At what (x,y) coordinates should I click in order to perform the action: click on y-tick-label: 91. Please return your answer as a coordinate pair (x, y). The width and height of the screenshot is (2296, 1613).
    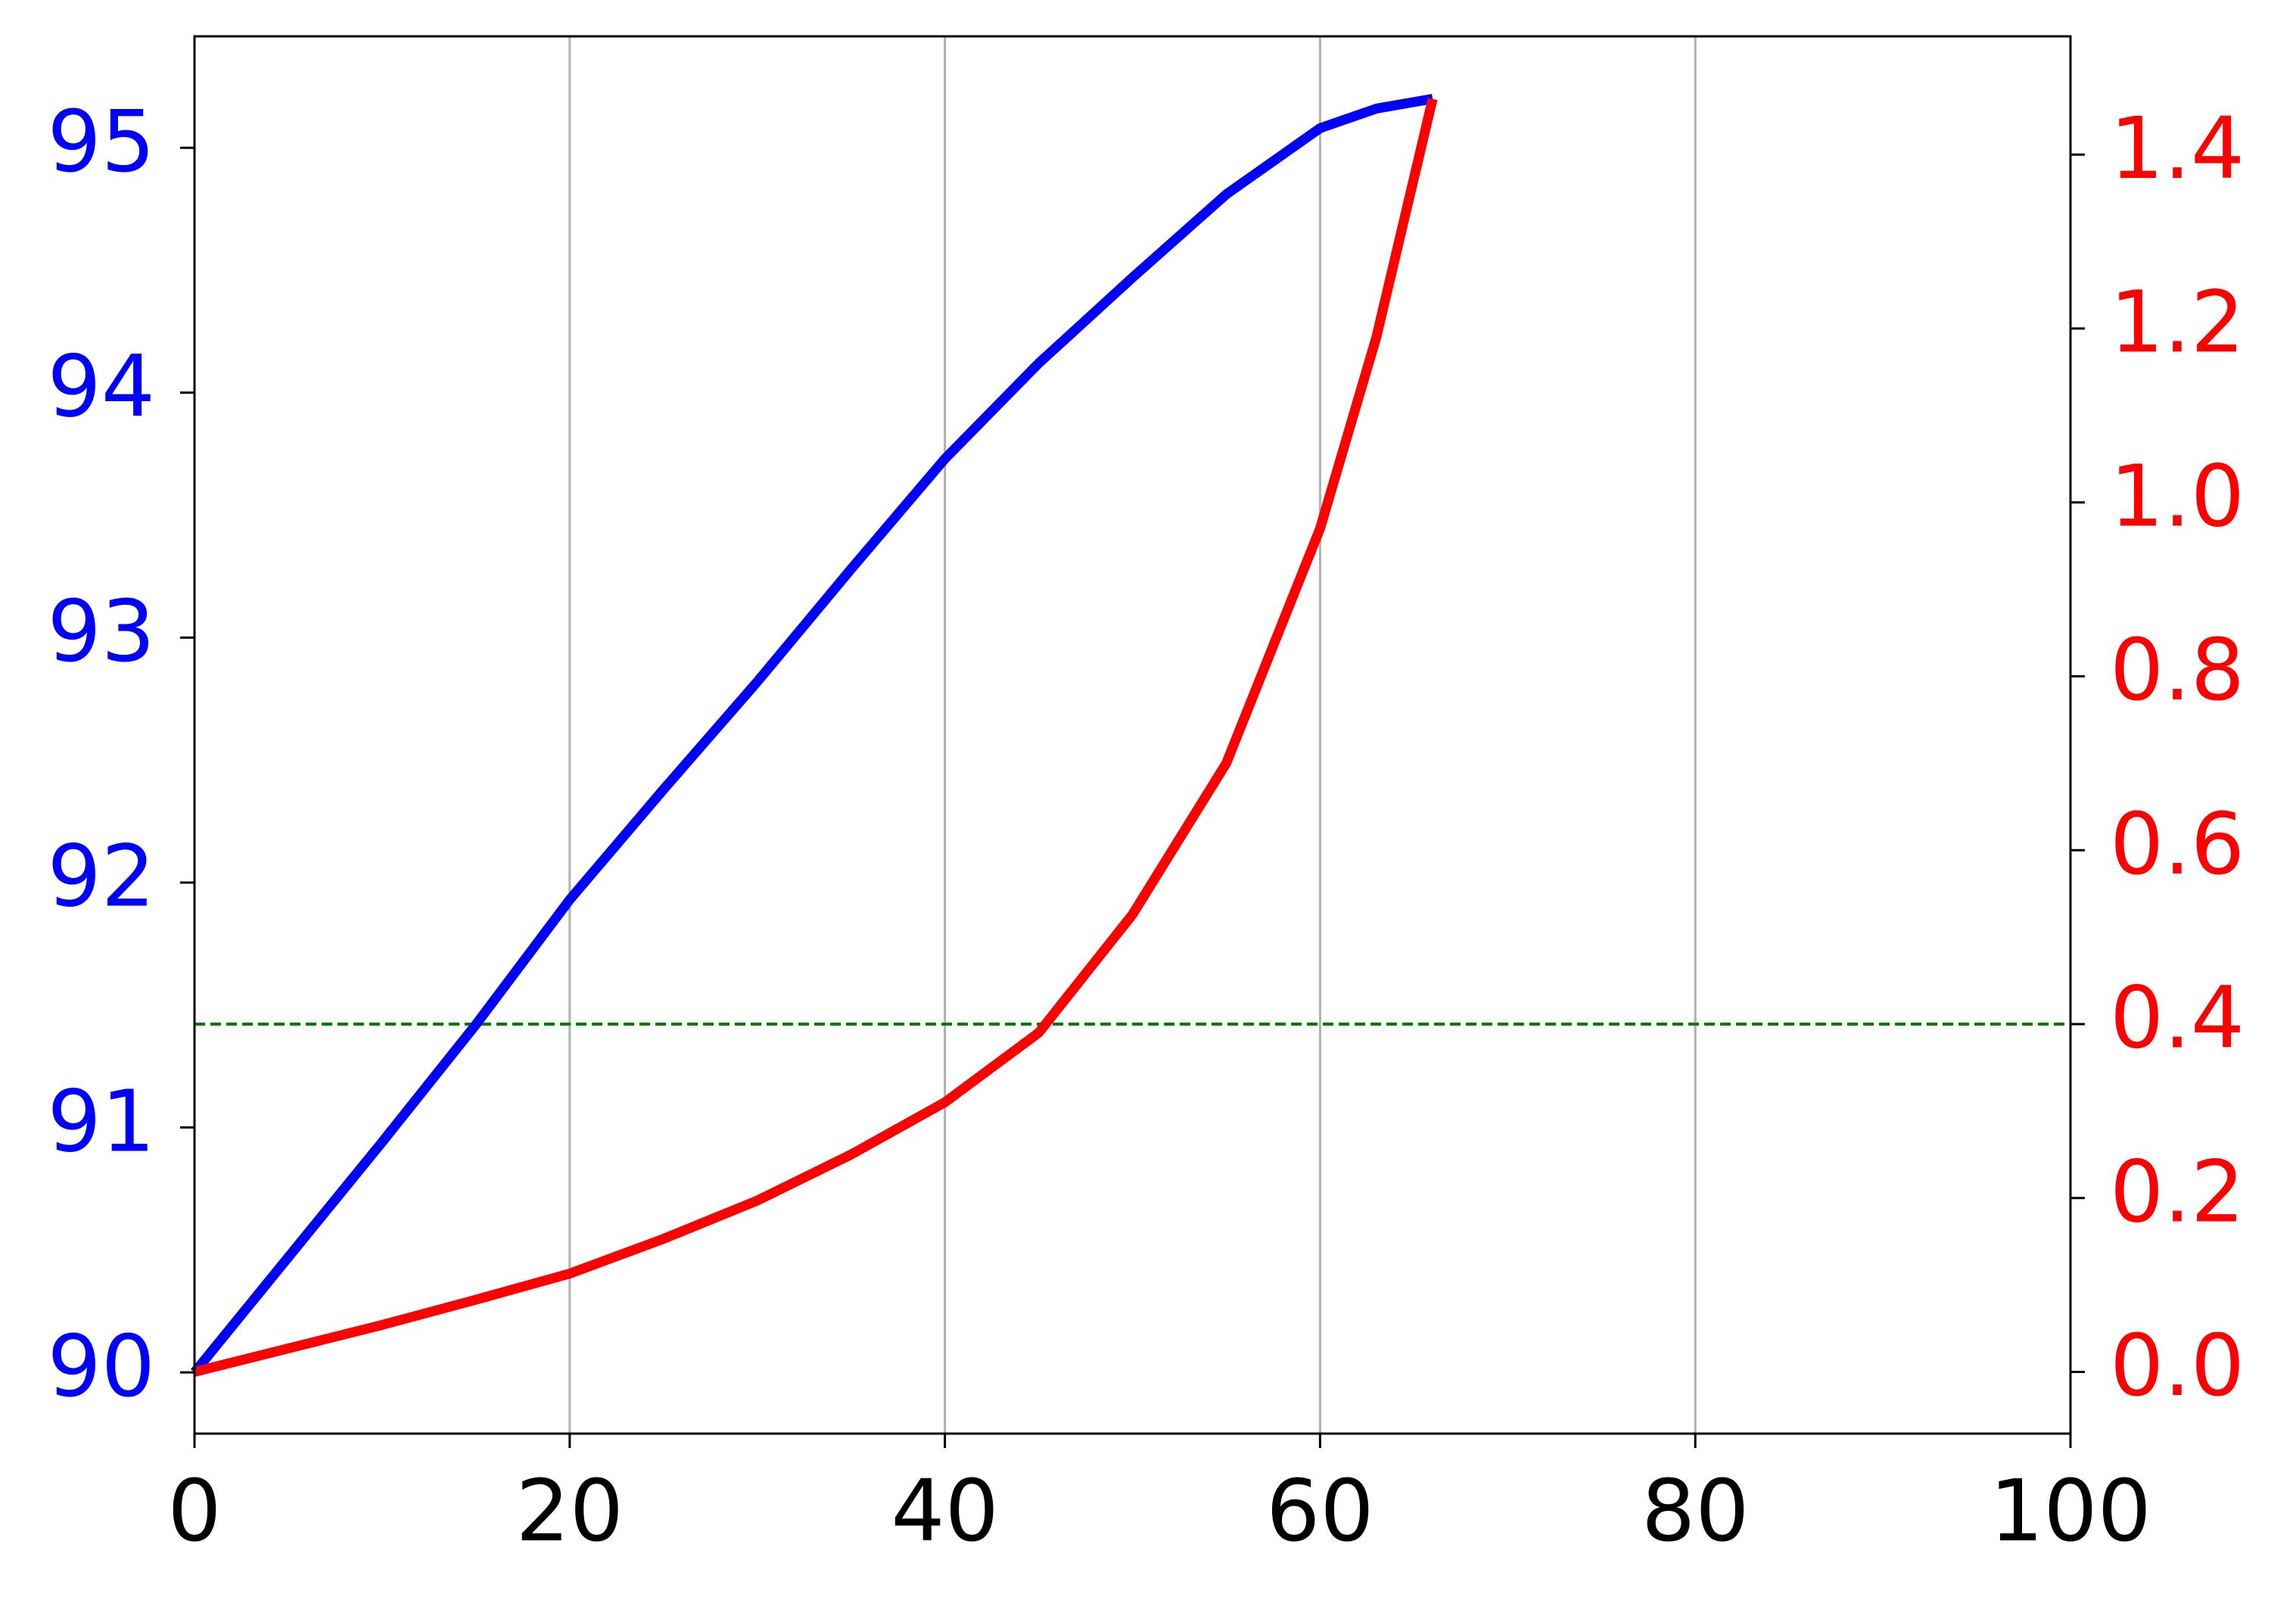
    Looking at the image, I should click on (101, 1122).